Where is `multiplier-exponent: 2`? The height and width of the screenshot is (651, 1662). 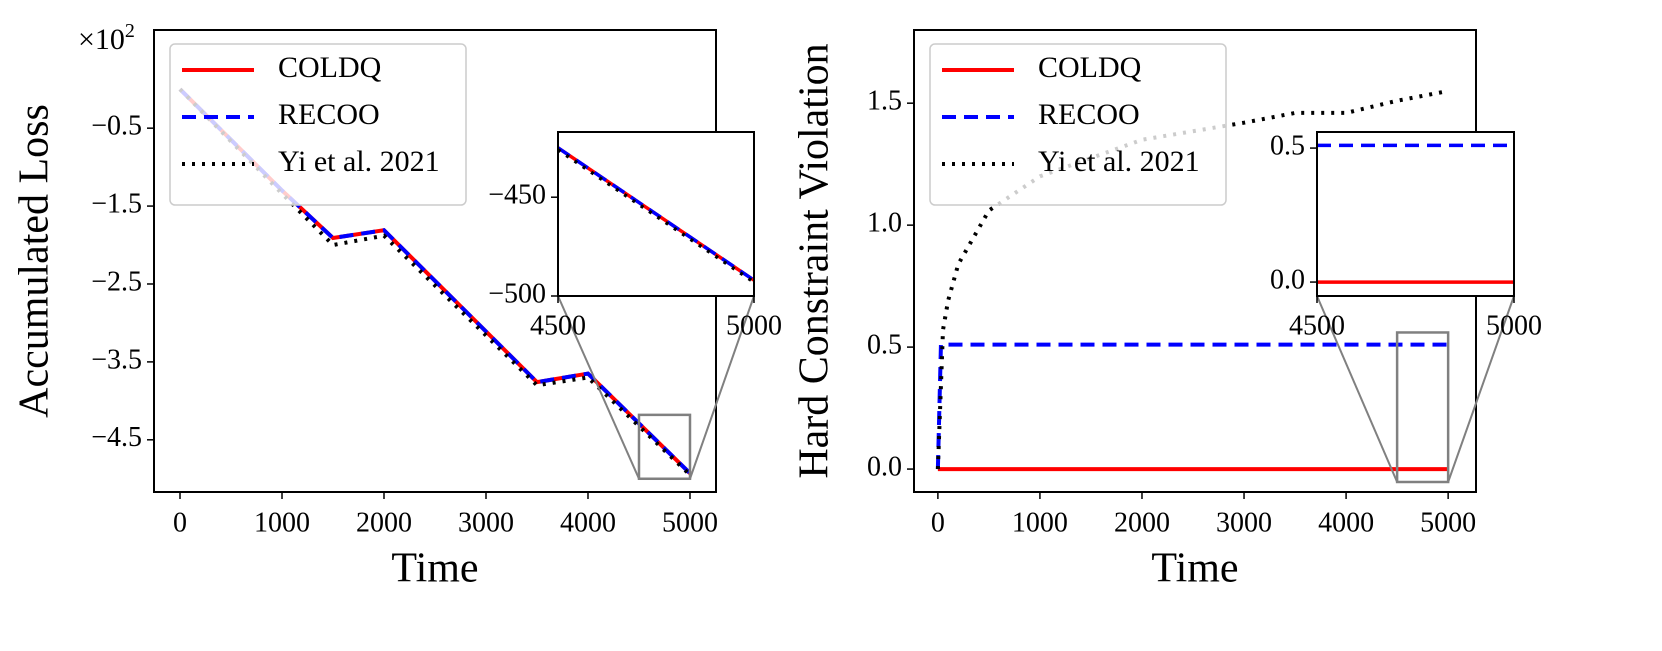
multiplier-exponent: 2 is located at coordinates (130, 31).